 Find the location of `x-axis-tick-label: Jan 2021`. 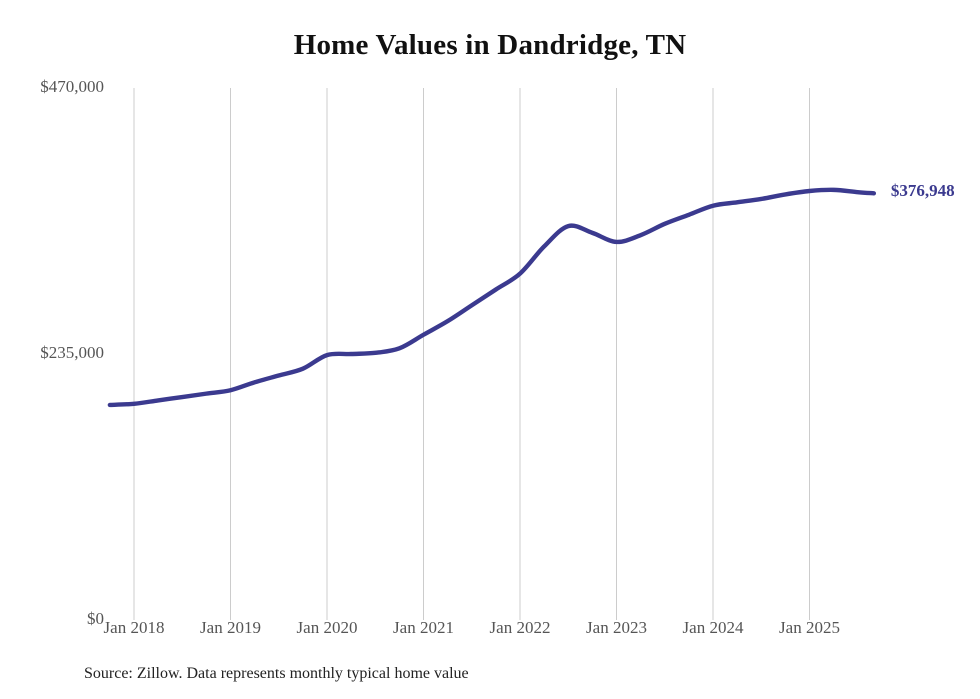

x-axis-tick-label: Jan 2021 is located at coordinates (423, 627).